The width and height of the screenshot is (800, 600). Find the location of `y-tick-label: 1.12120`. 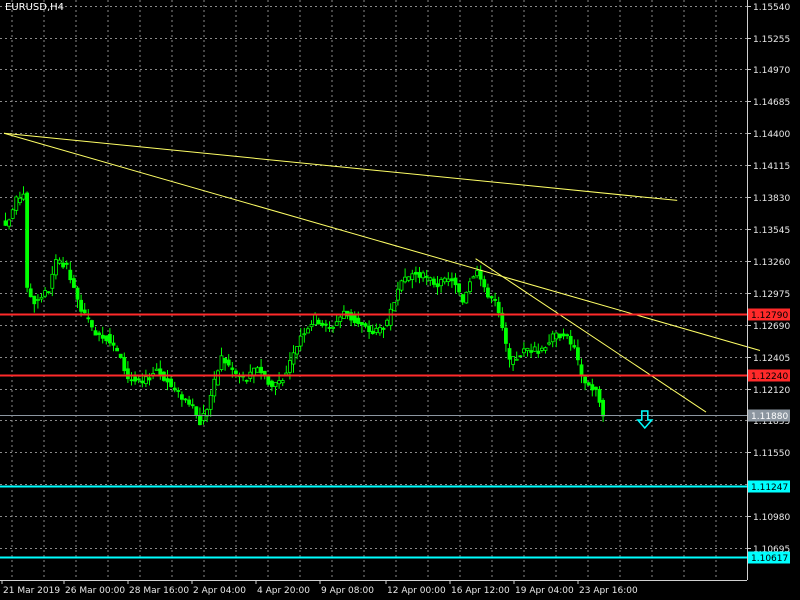

y-tick-label: 1.12120 is located at coordinates (771, 391).